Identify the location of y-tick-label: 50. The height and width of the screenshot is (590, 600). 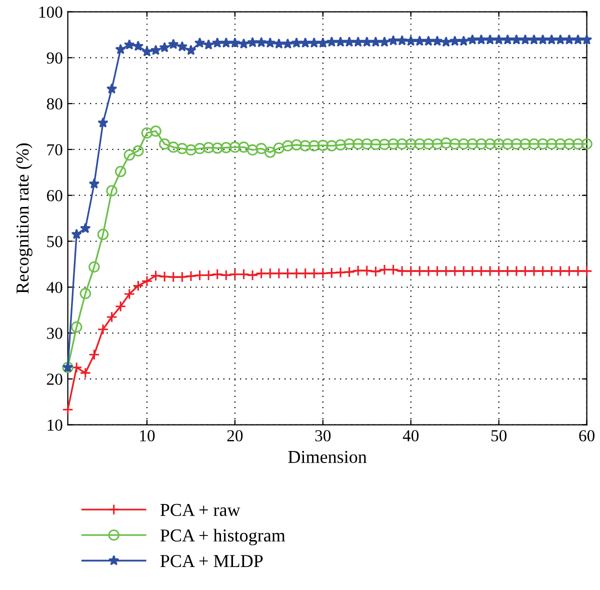
(54, 242).